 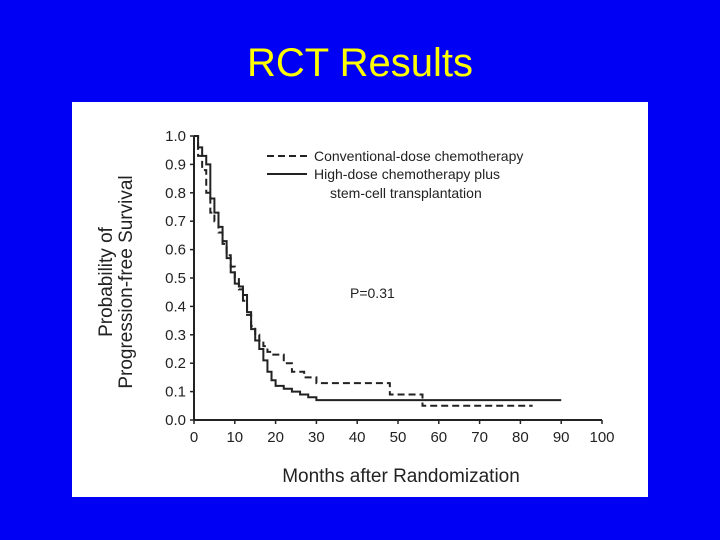 I want to click on y-tick-label: 1.0, so click(x=175, y=136).